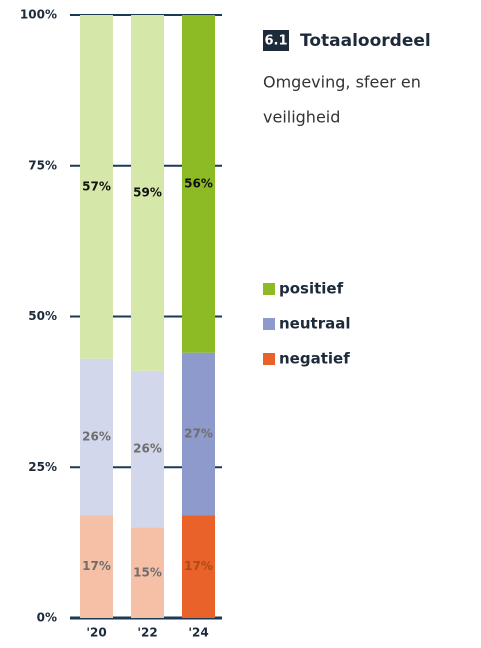 This screenshot has height=648, width=481. Describe the element at coordinates (42, 316) in the screenshot. I see `y-tick-label: 50%` at that location.